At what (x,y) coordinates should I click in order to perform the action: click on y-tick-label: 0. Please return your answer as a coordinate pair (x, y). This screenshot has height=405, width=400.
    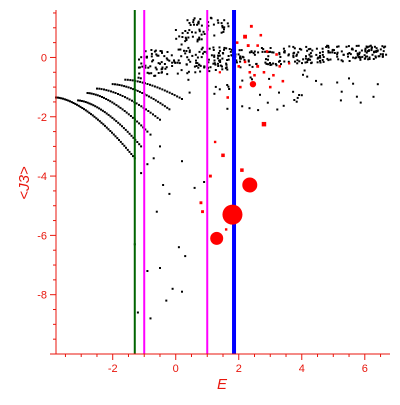
    Looking at the image, I should click on (44, 58).